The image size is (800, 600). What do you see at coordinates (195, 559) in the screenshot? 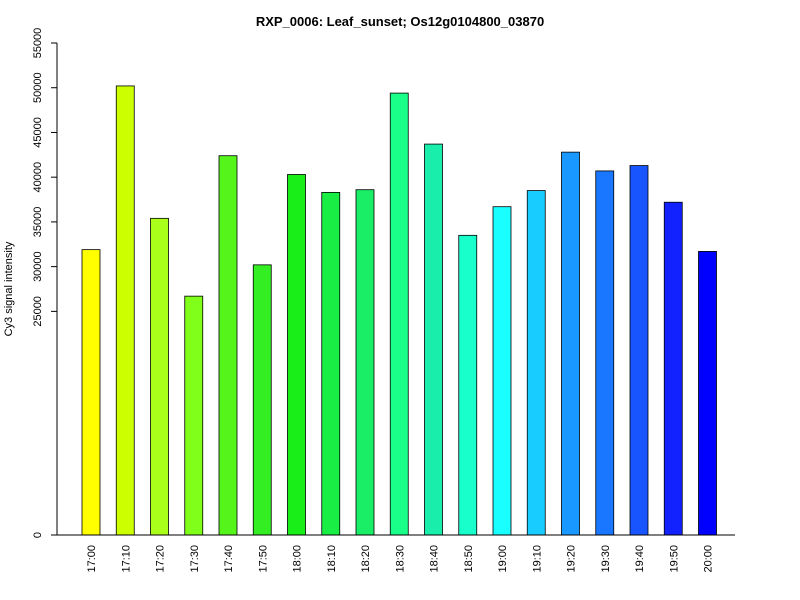
I see `x-tick-label: 17:30` at bounding box center [195, 559].